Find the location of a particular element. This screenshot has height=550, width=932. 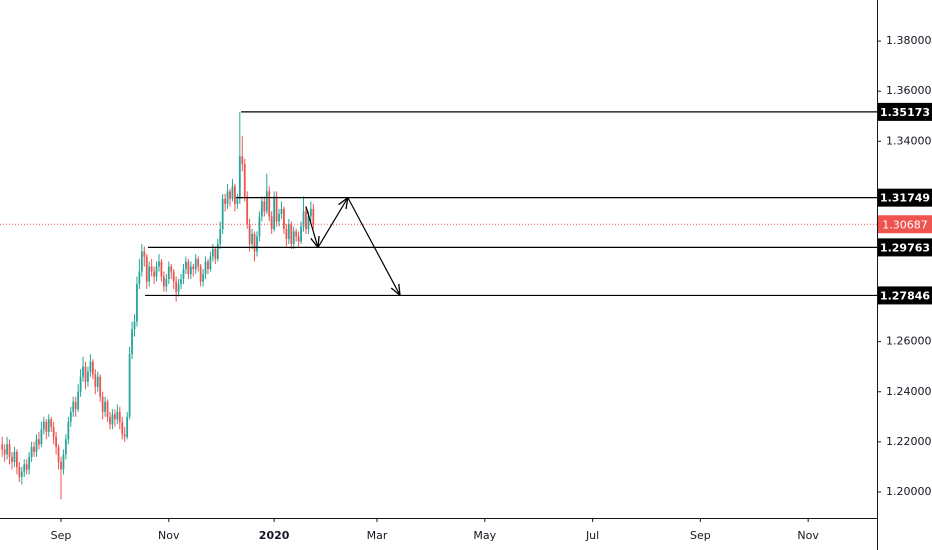

level-label: 1.35173 is located at coordinates (905, 112).